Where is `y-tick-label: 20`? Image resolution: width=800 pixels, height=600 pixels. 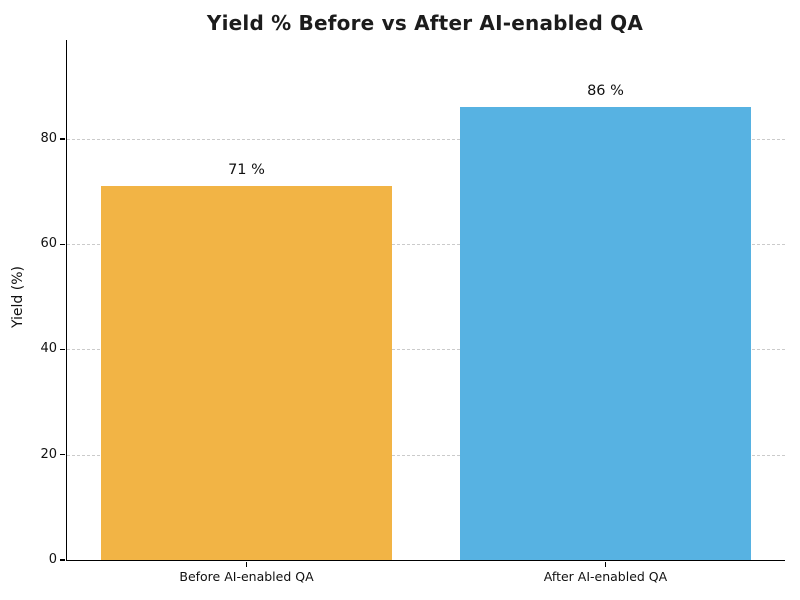 y-tick-label: 20 is located at coordinates (48, 454).